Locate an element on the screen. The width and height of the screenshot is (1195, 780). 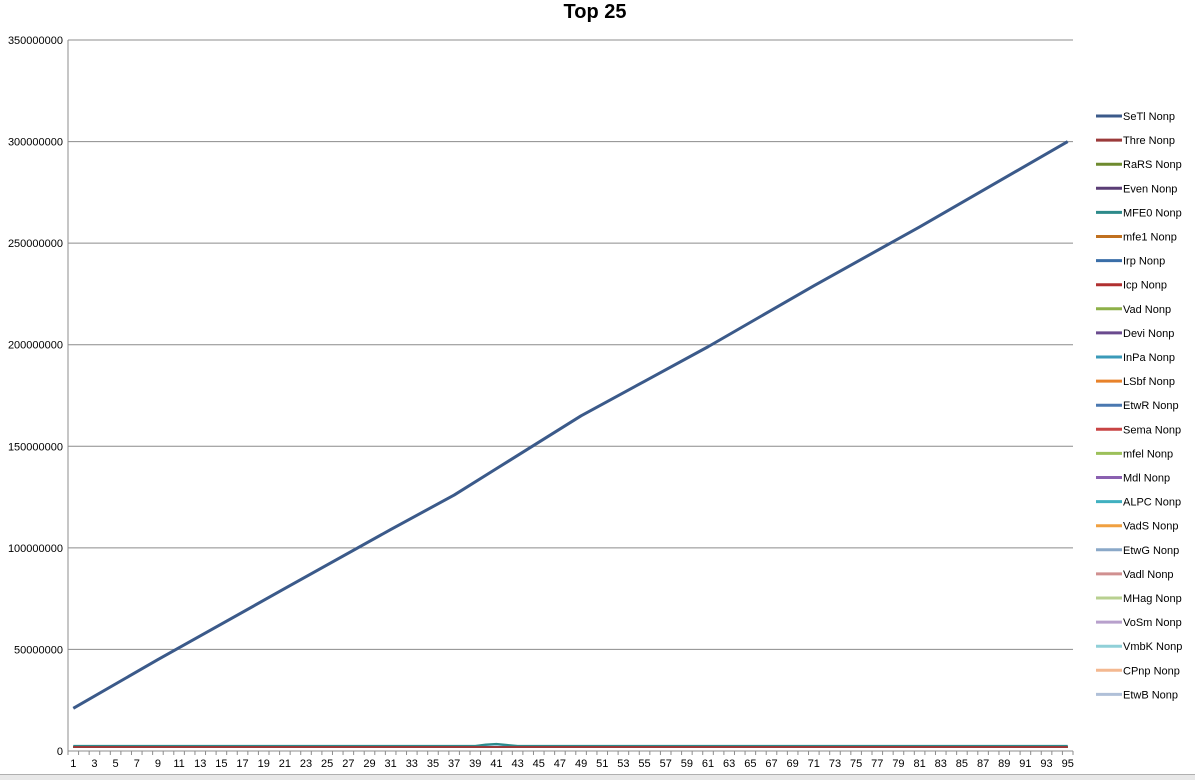
x-tick-label: 63 is located at coordinates (729, 764).